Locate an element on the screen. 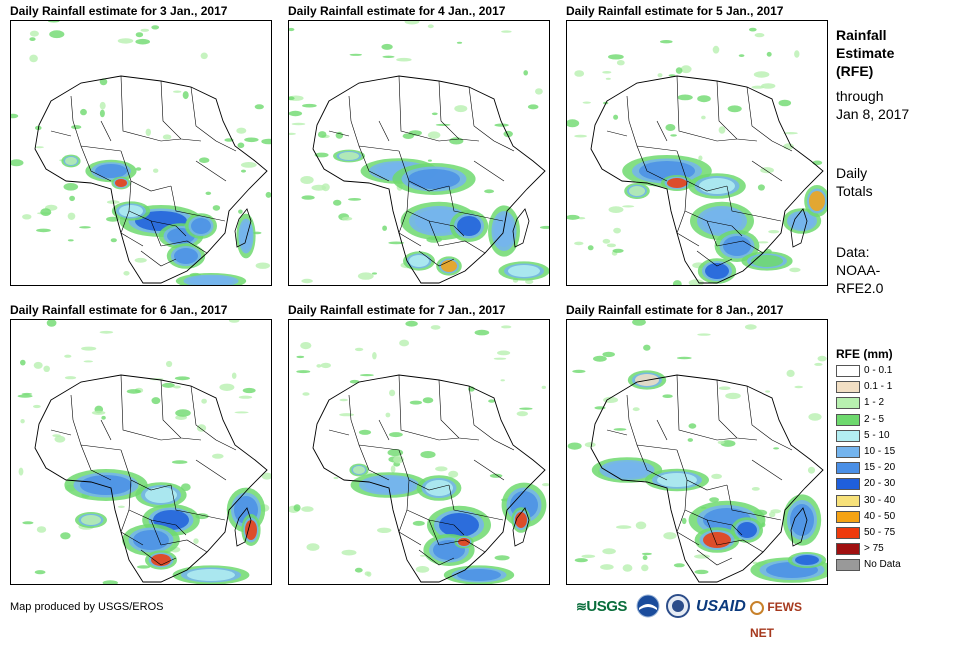 The height and width of the screenshot is (646, 967). legend-item: 5 - 10 is located at coordinates (896, 437).